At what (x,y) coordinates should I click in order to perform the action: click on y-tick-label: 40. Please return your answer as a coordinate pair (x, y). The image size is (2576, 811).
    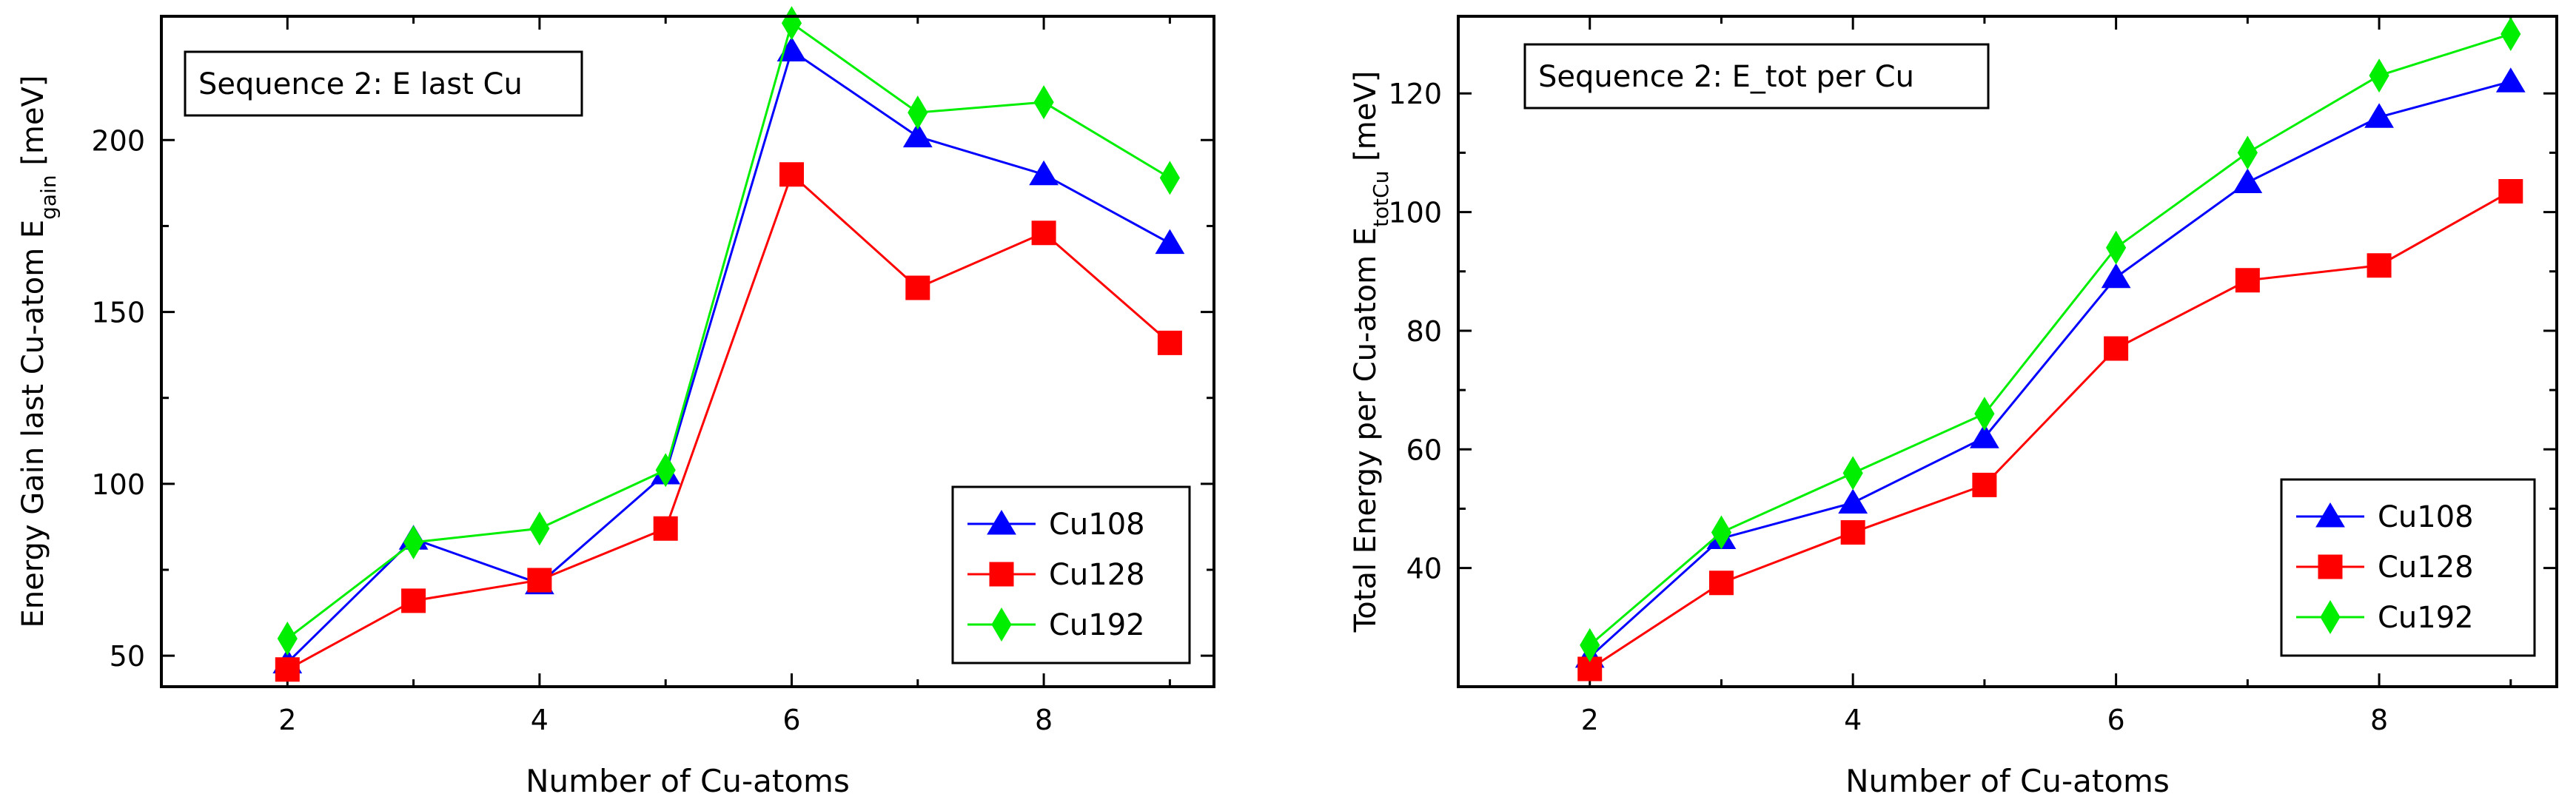
    Looking at the image, I should click on (1424, 569).